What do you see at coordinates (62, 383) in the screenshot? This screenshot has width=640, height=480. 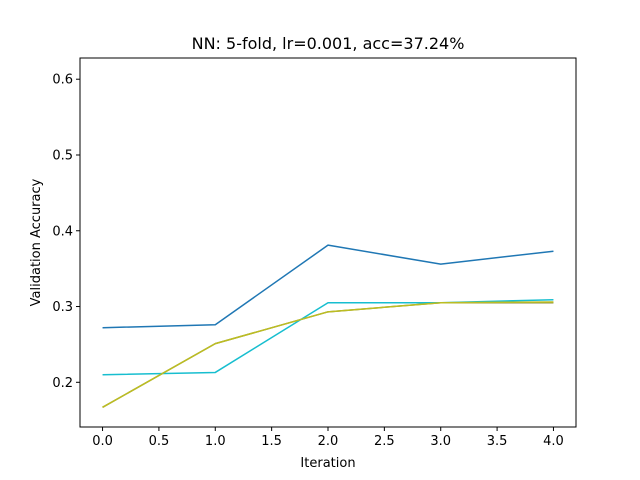 I see `y-tick-label: 0.2` at bounding box center [62, 383].